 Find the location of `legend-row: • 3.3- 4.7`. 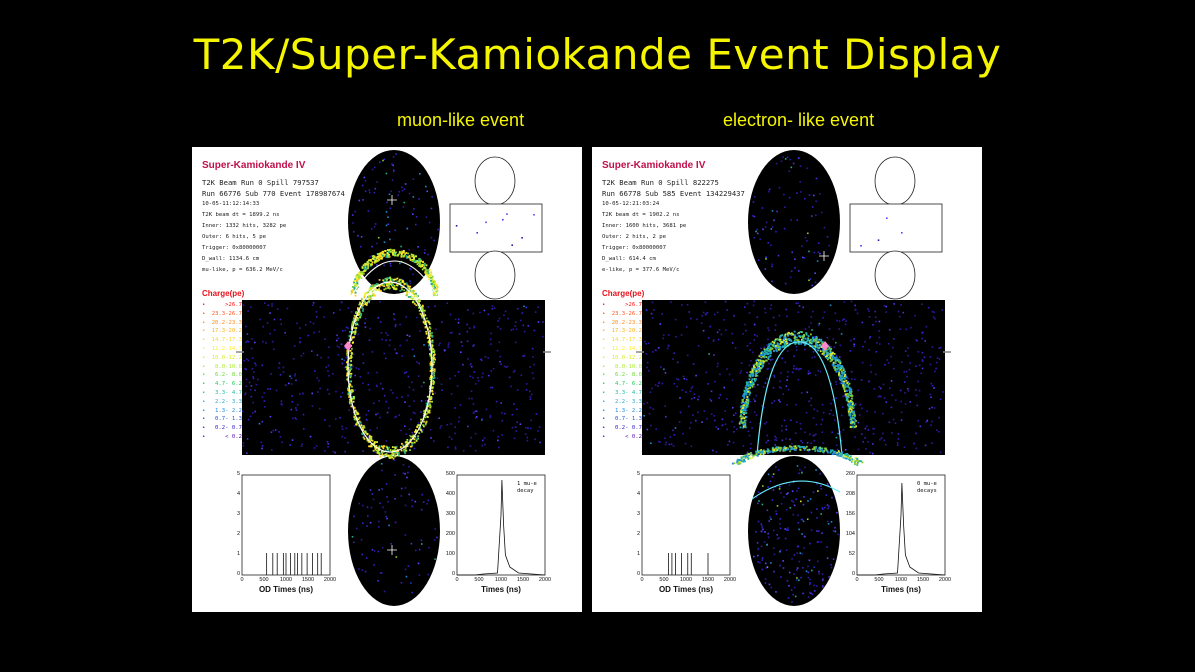

legend-row: • 3.3- 4.7 is located at coordinates (222, 393).